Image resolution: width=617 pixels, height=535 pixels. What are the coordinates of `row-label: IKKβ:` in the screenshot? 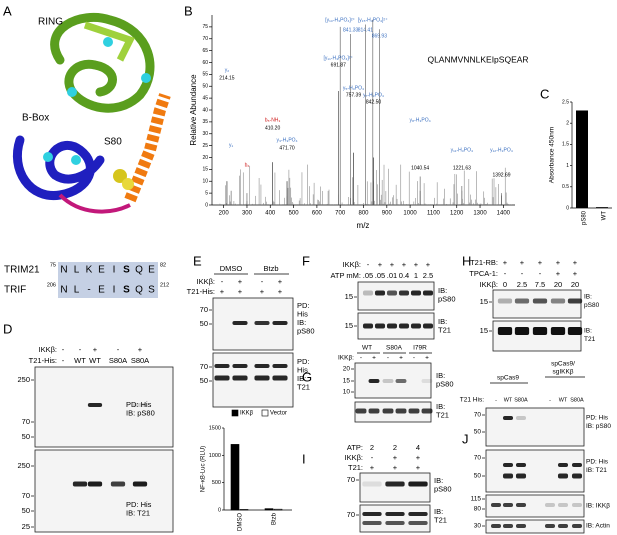 It's located at (206, 281).